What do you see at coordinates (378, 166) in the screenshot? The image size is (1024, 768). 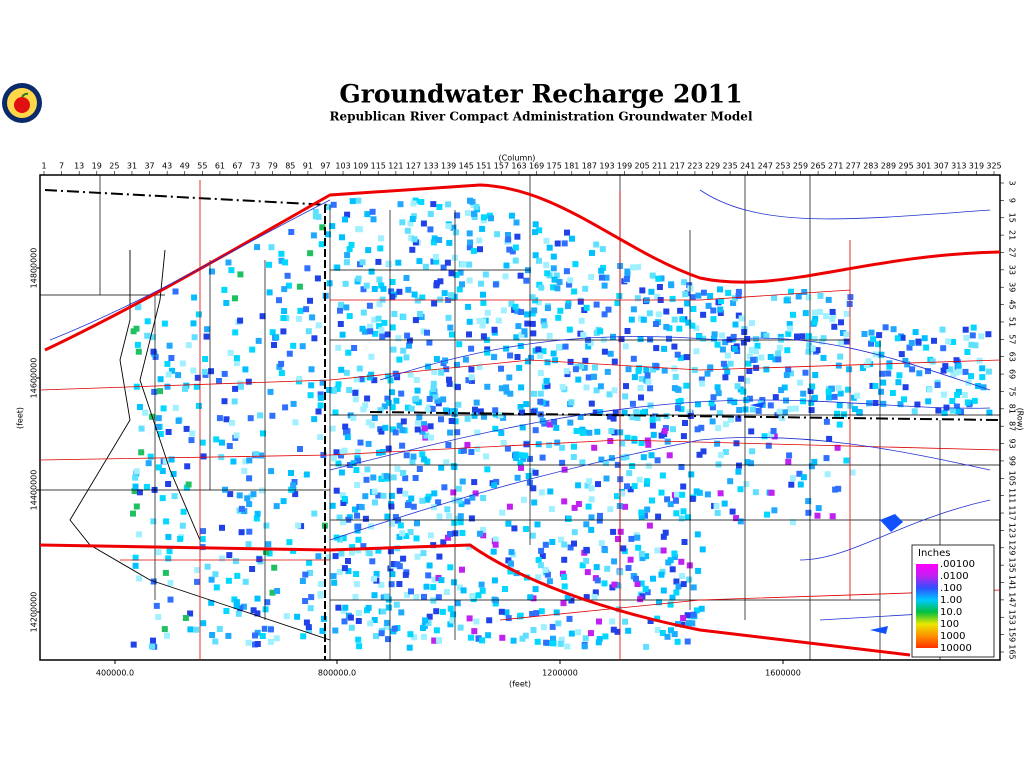 I see `column-tick-label: 115` at bounding box center [378, 166].